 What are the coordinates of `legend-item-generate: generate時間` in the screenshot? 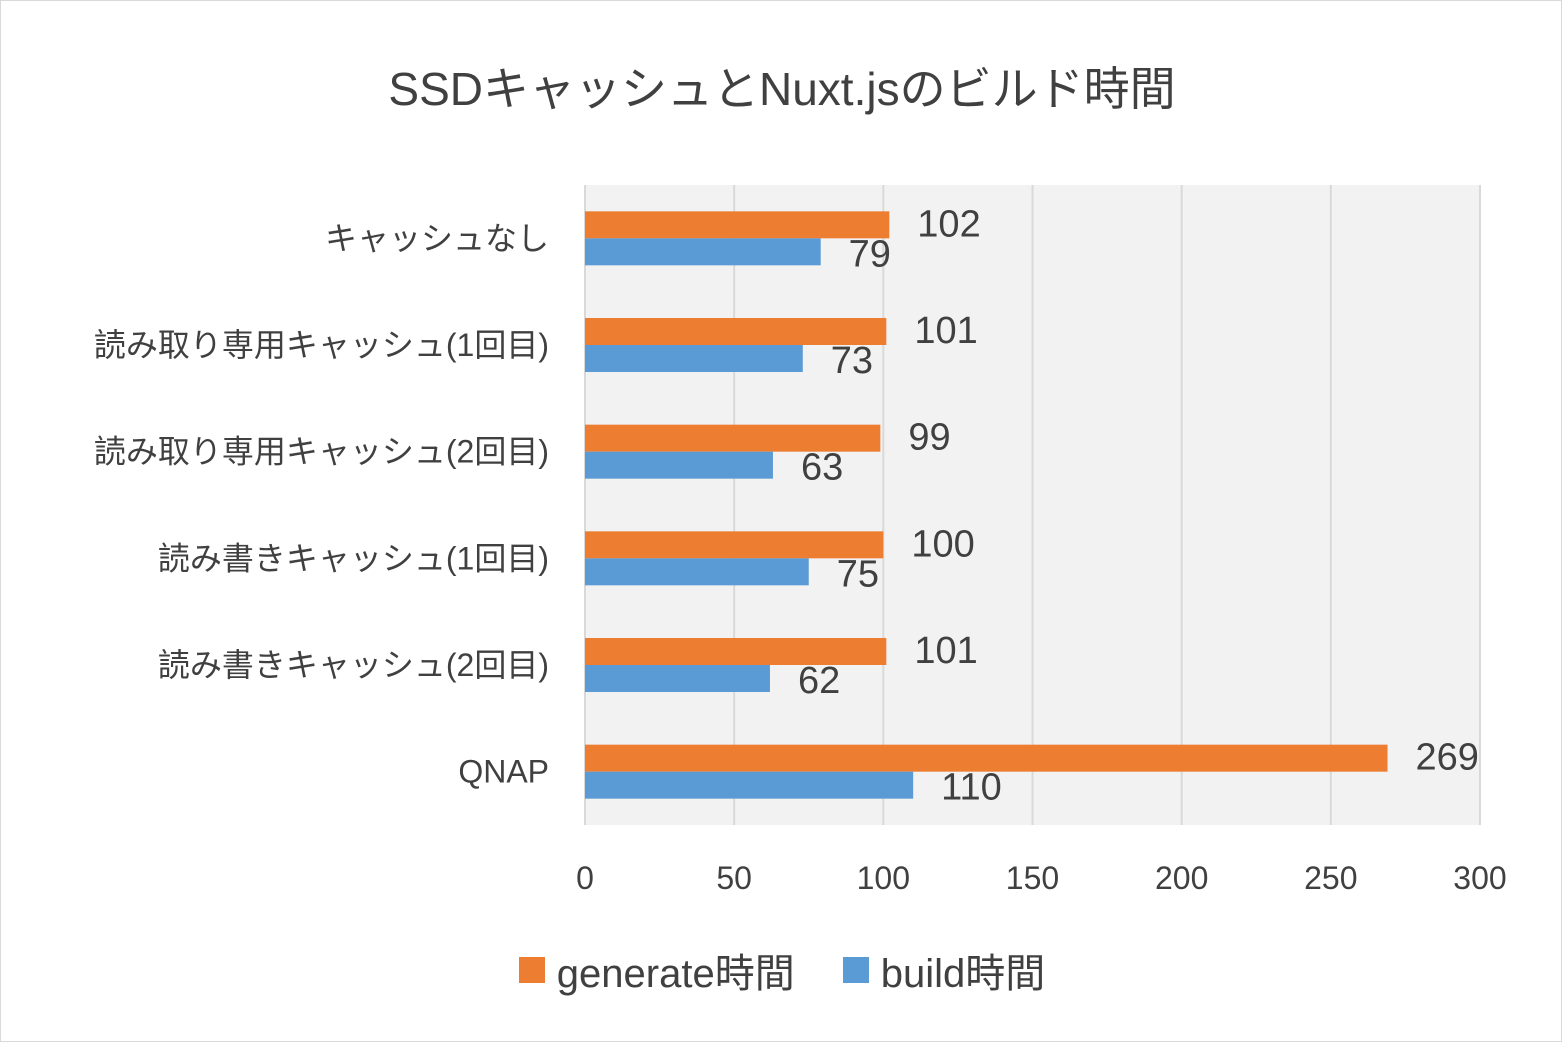 It's located at (656, 970).